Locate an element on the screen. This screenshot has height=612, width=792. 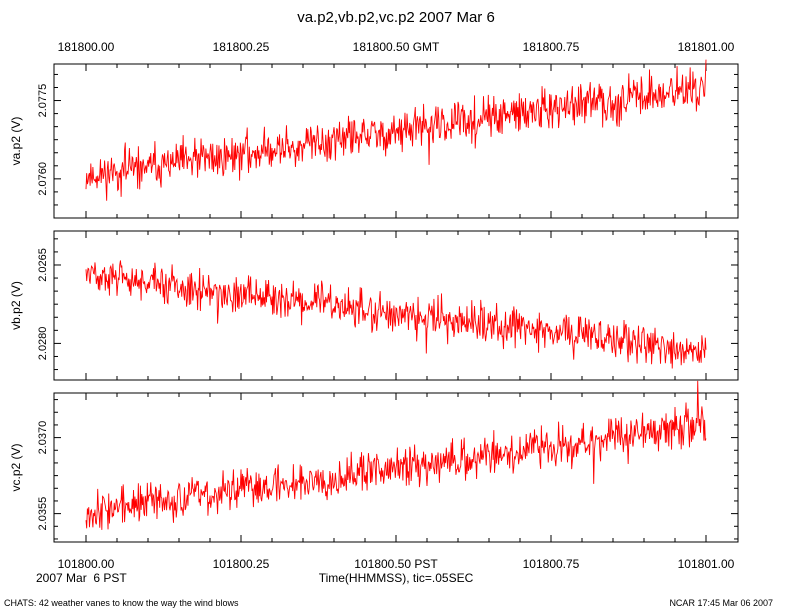
y-tick-label: 2.0775 is located at coordinates (43, 101).